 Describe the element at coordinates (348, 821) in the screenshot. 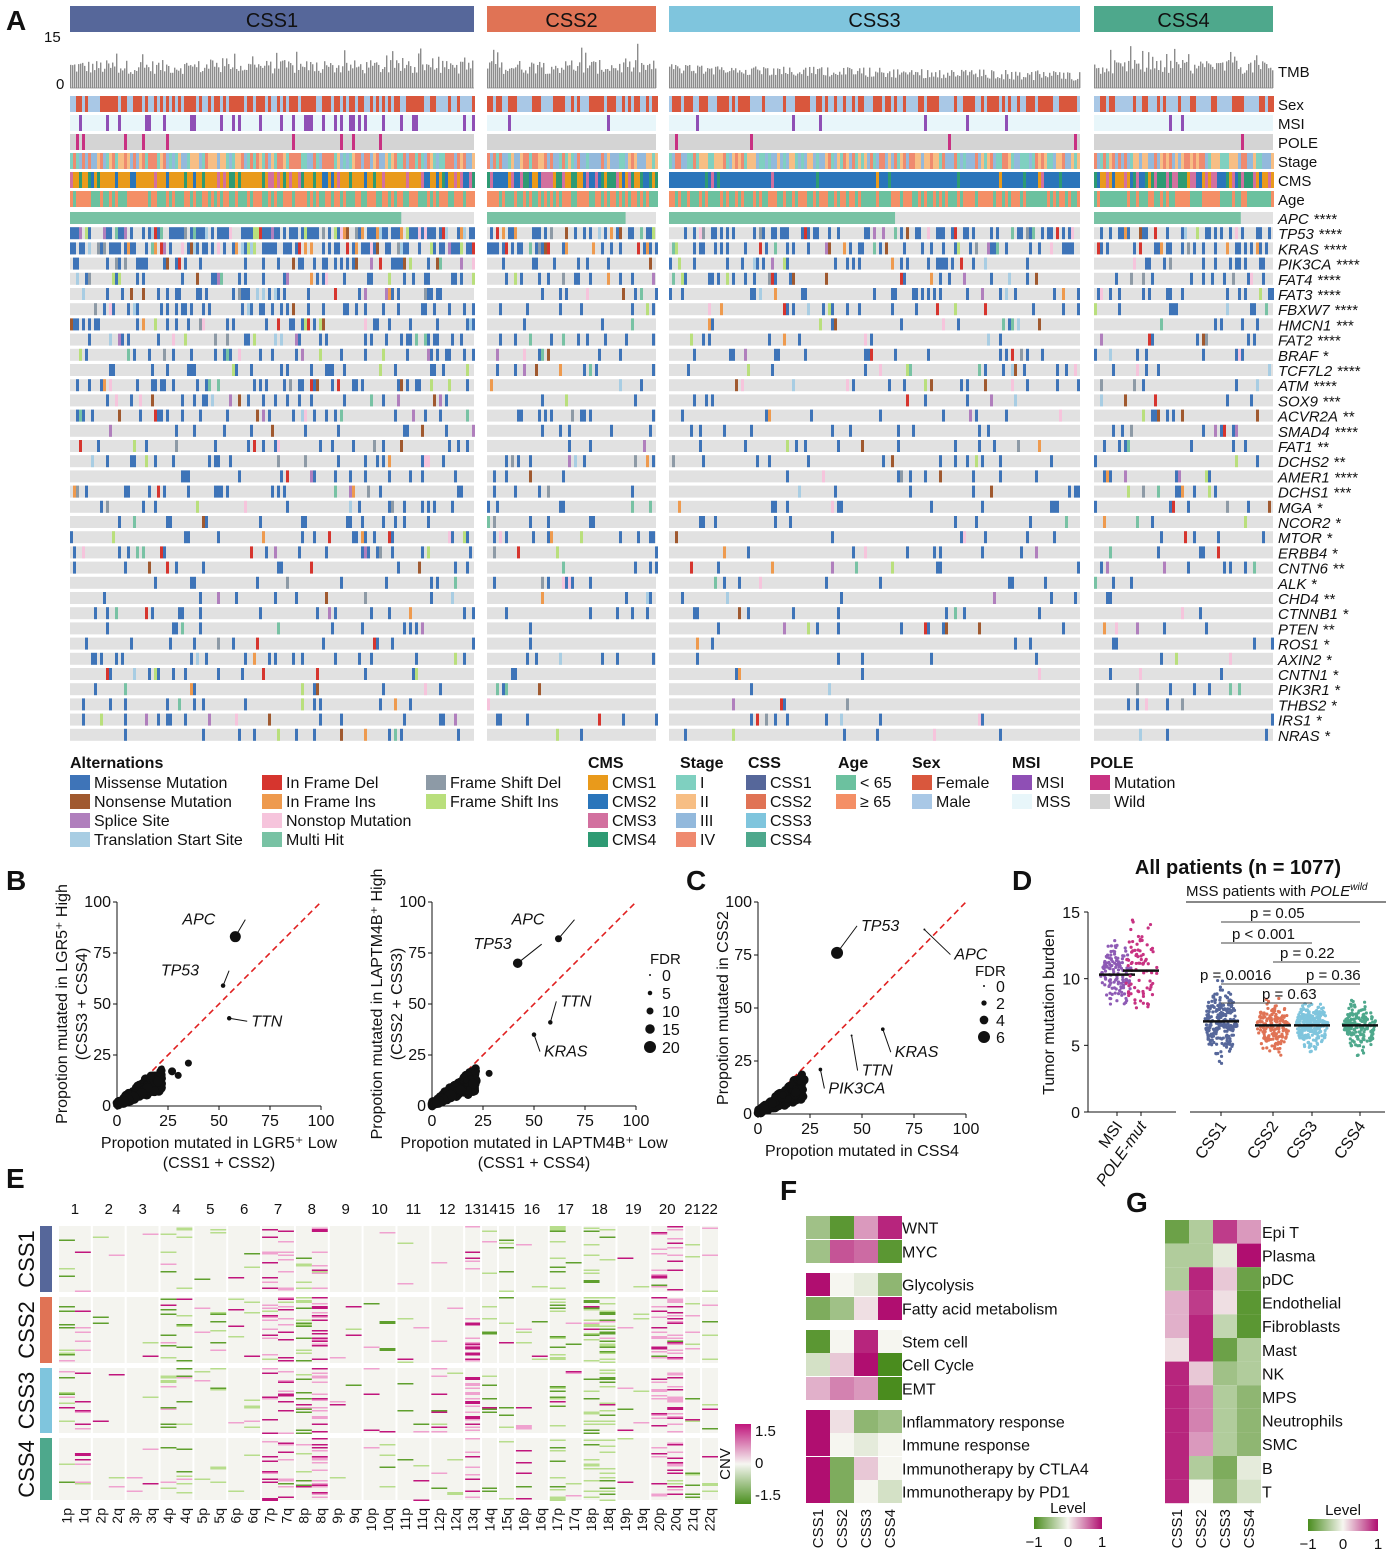

I see `legend-label: Nonstop Mutation` at that location.